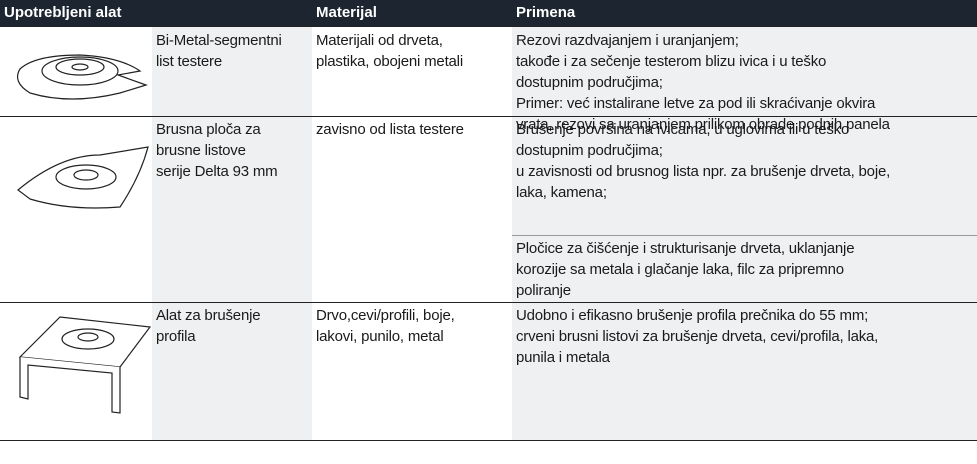 The image size is (977, 464). I want to click on application: poliranje, so click(543, 290).